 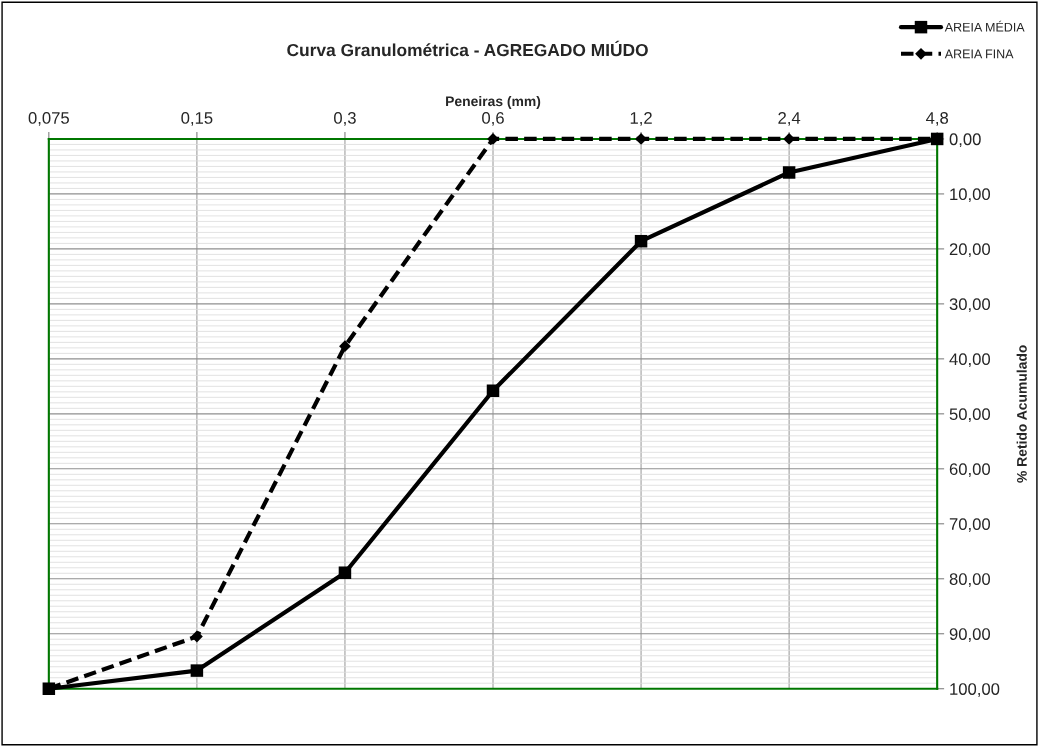 What do you see at coordinates (965, 140) in the screenshot?
I see `y-tick-label: 0,00` at bounding box center [965, 140].